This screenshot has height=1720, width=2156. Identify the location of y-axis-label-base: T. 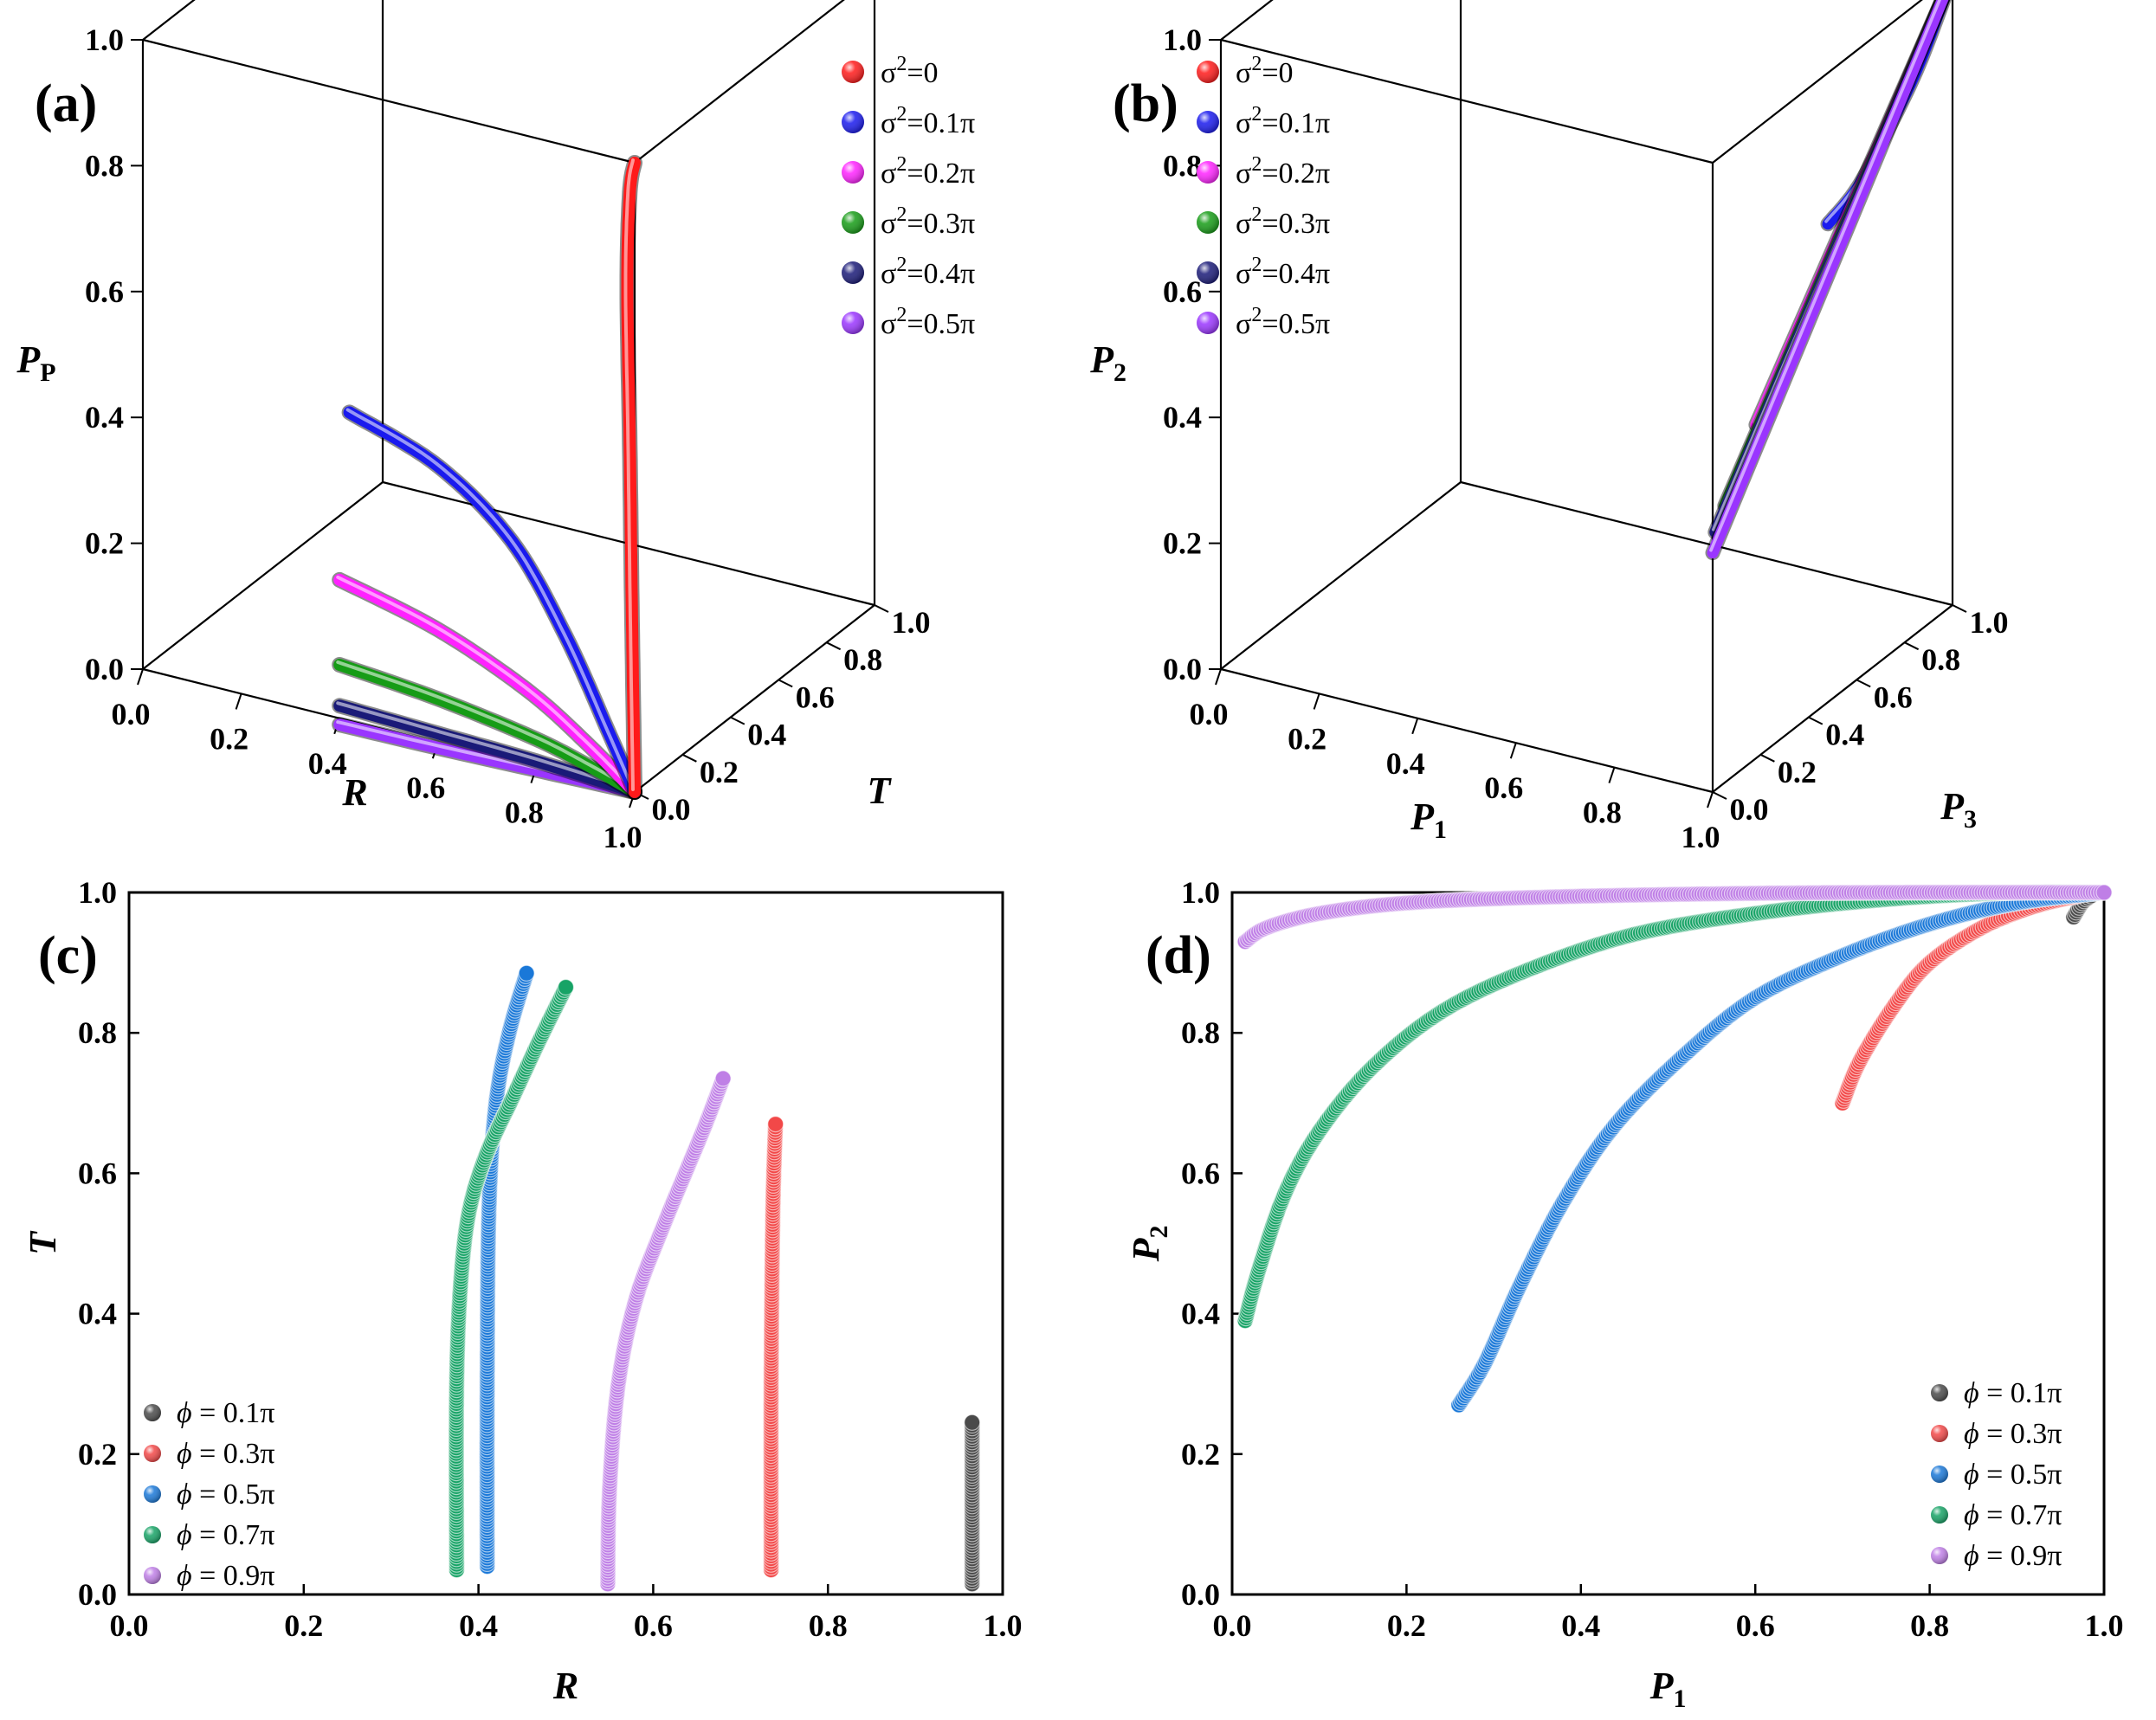
(881, 791).